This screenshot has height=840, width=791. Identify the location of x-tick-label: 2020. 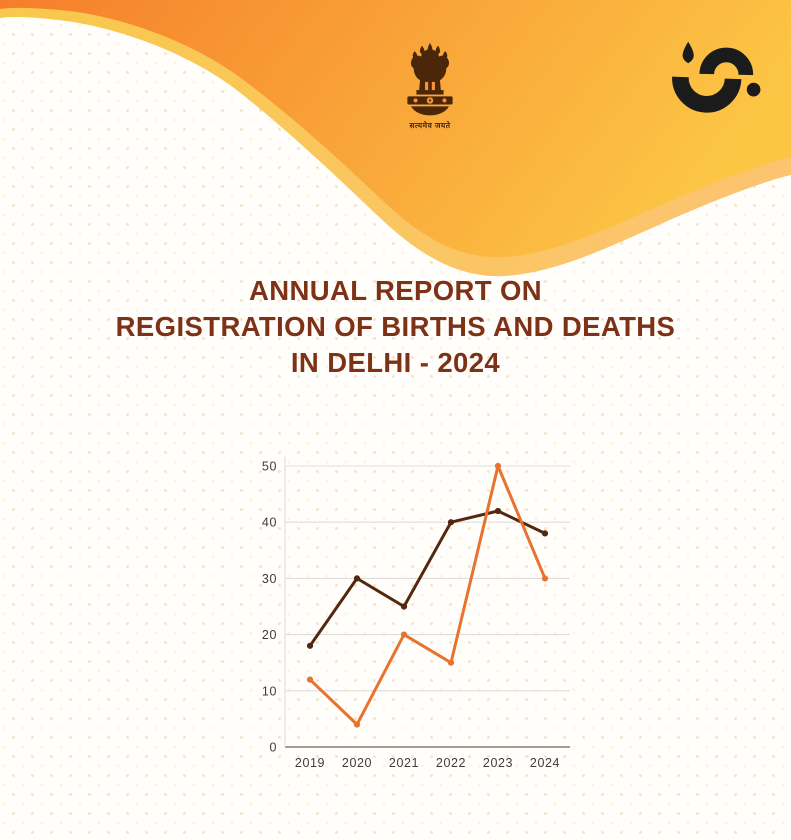
(357, 763).